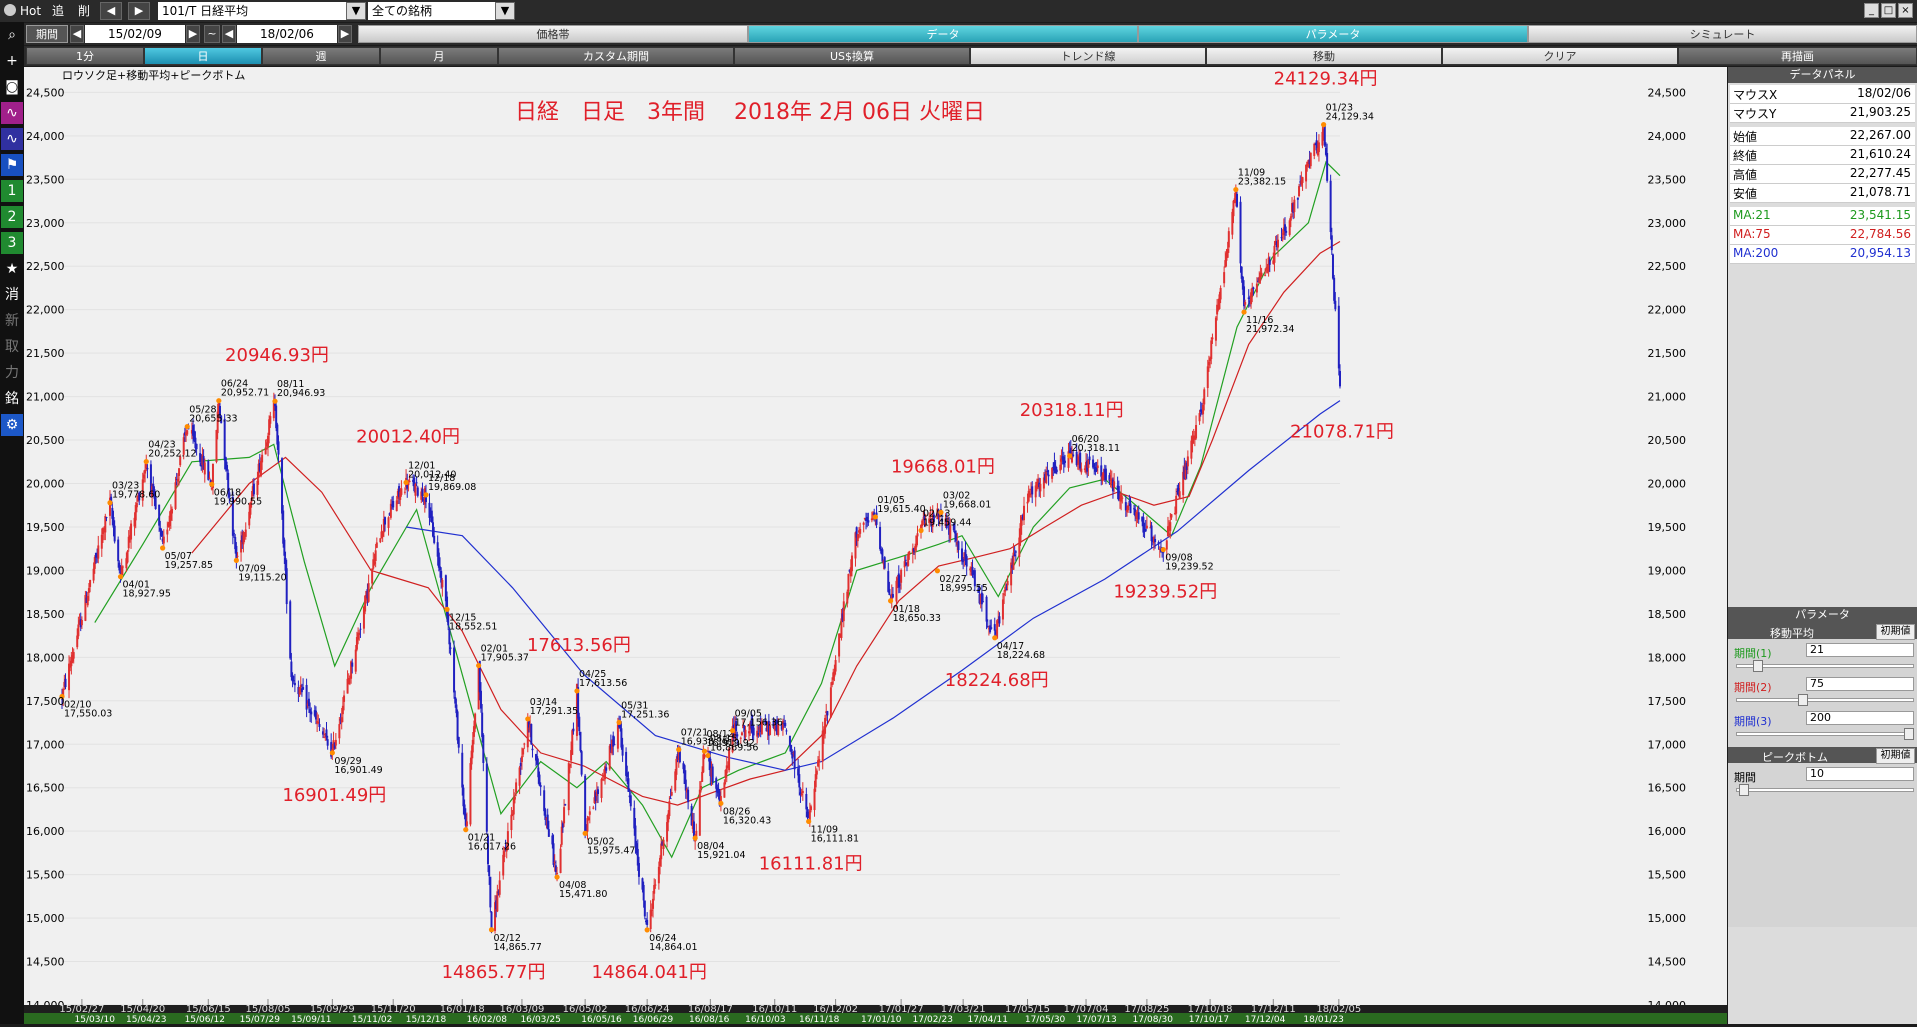 The image size is (1917, 1027). Describe the element at coordinates (12, 139) in the screenshot. I see `candle-chart-icon: ∿` at that location.